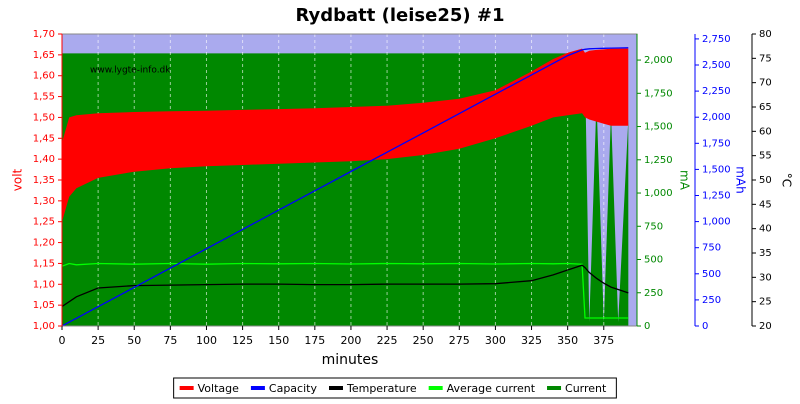  Describe the element at coordinates (44, 55) in the screenshot. I see `y-tick-label: 1,65` at that location.